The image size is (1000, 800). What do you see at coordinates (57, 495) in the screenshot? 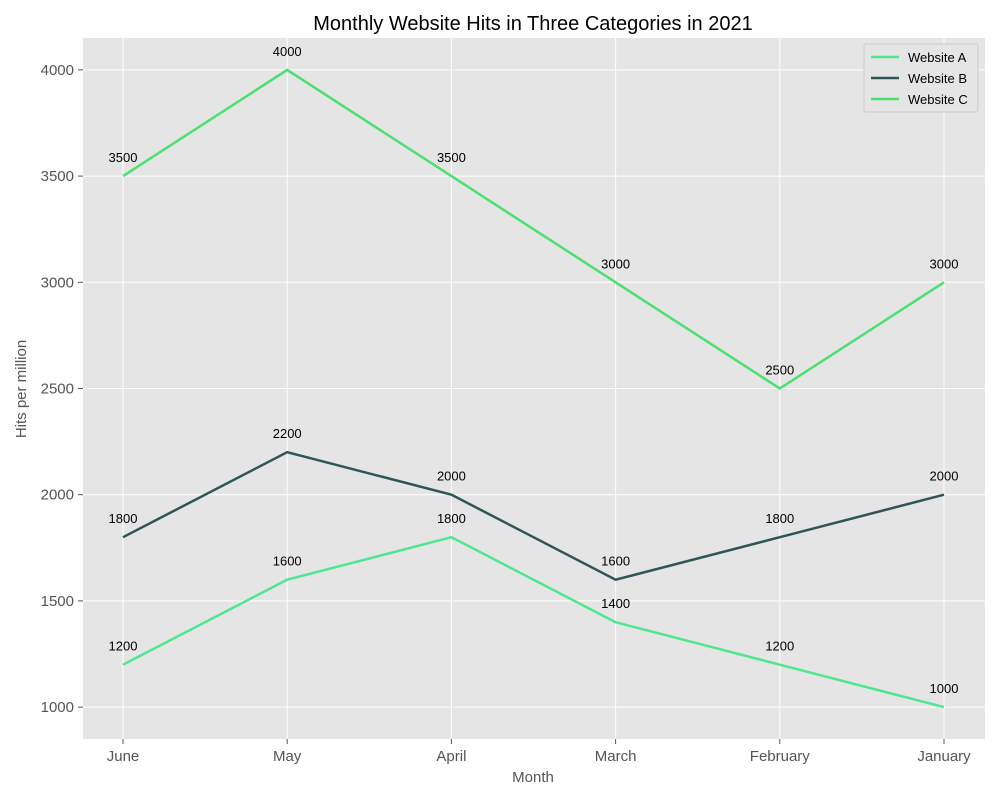
I see `y-tick-label: 2000` at bounding box center [57, 495].